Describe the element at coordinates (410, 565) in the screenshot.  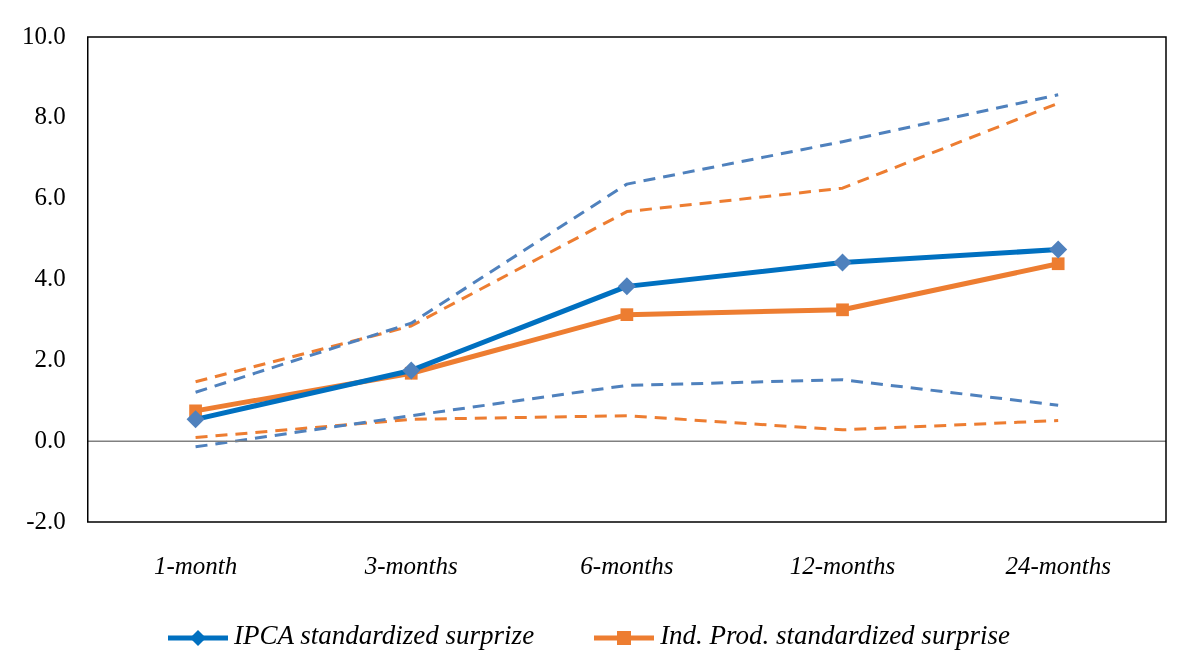
I see `x-tick-label: 3-months` at that location.